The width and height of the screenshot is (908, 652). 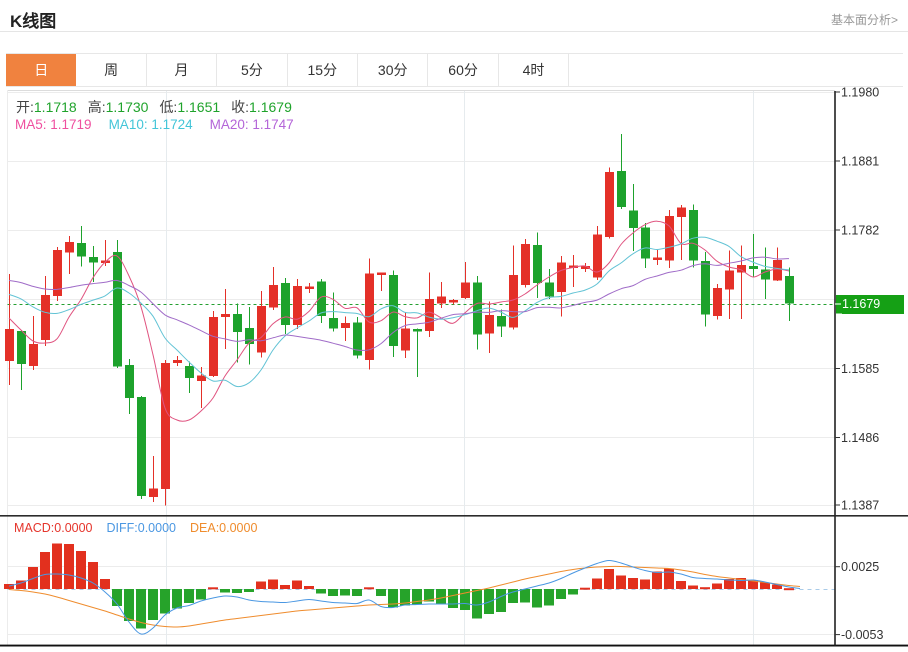 What do you see at coordinates (860, 438) in the screenshot?
I see `svg-text: 1.1486` at bounding box center [860, 438].